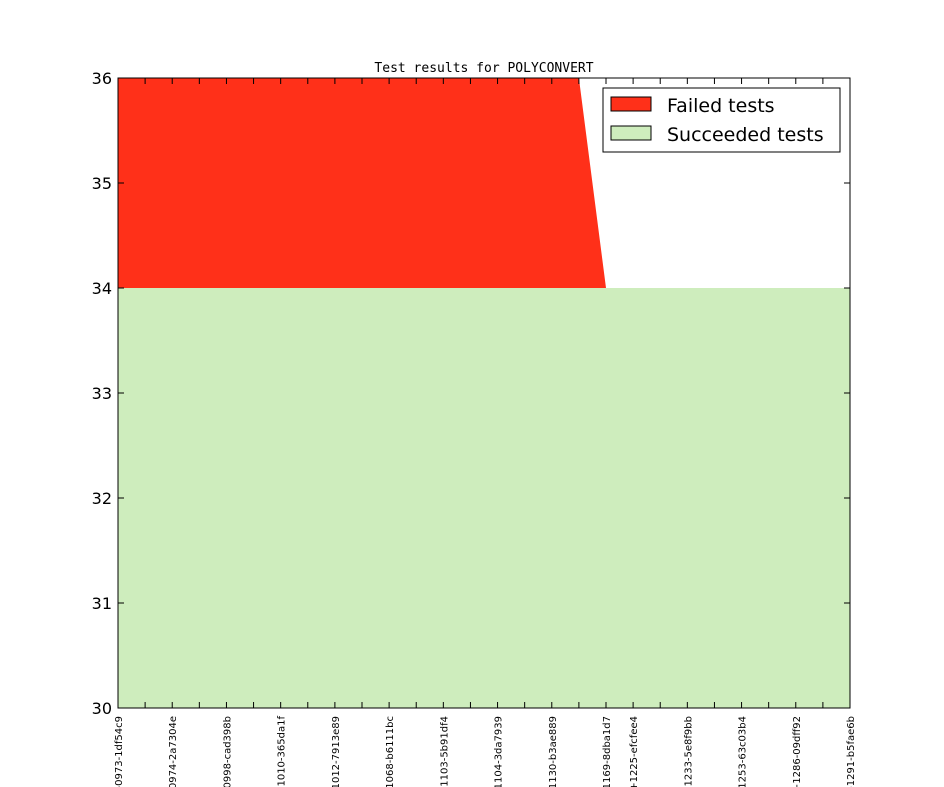  Describe the element at coordinates (119, 751) in the screenshot. I see `x-tick-label: -0973-1df54c9` at that location.